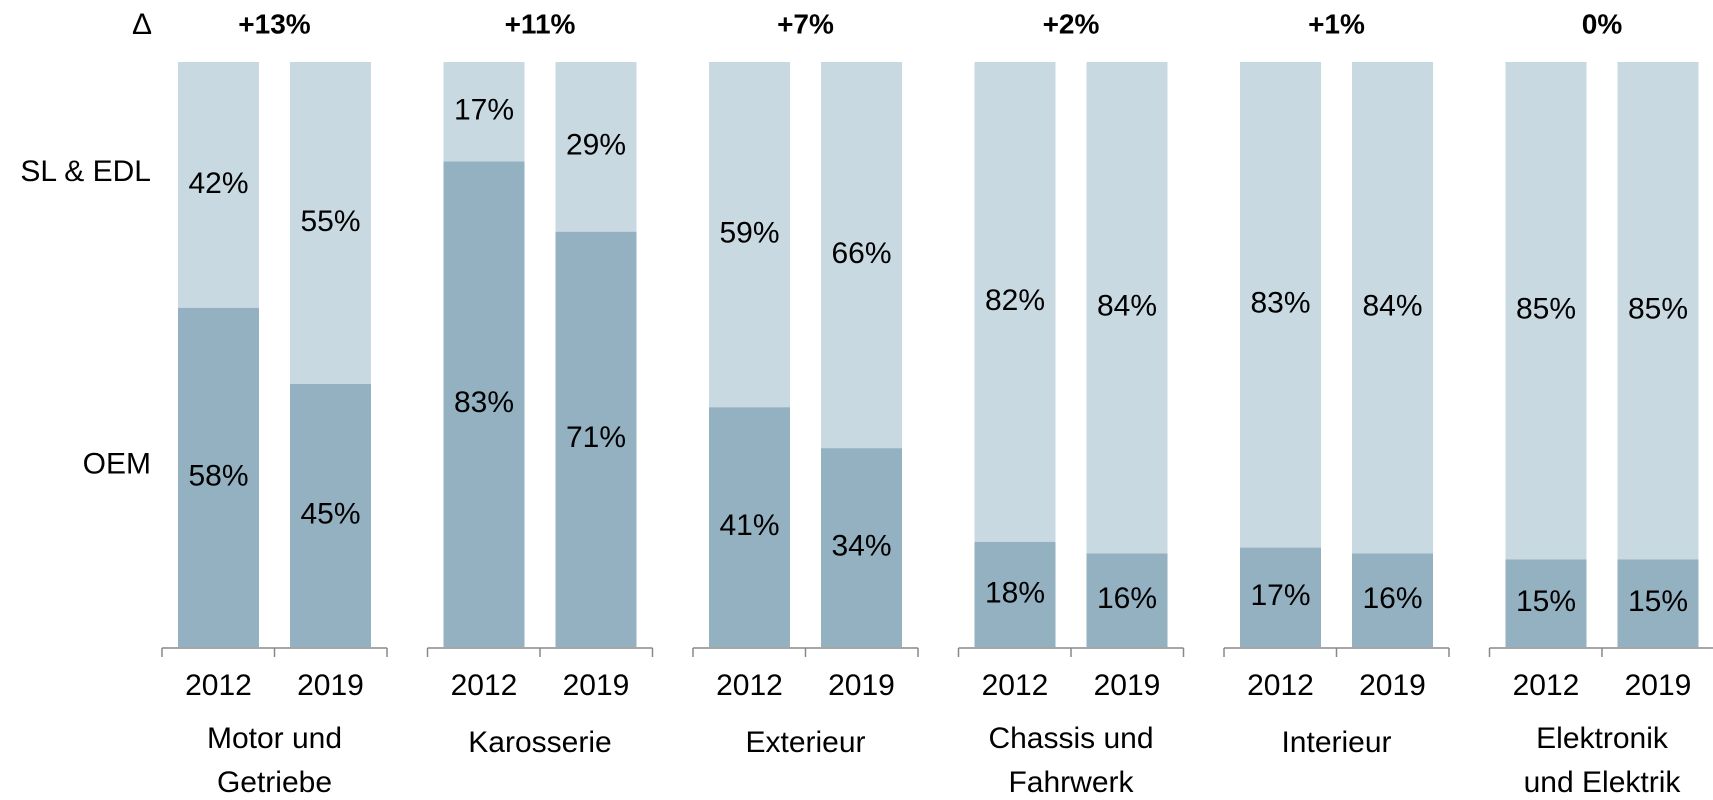 This screenshot has width=1713, height=800. Describe the element at coordinates (1070, 738) in the screenshot. I see `group-label: Chassis und` at that location.